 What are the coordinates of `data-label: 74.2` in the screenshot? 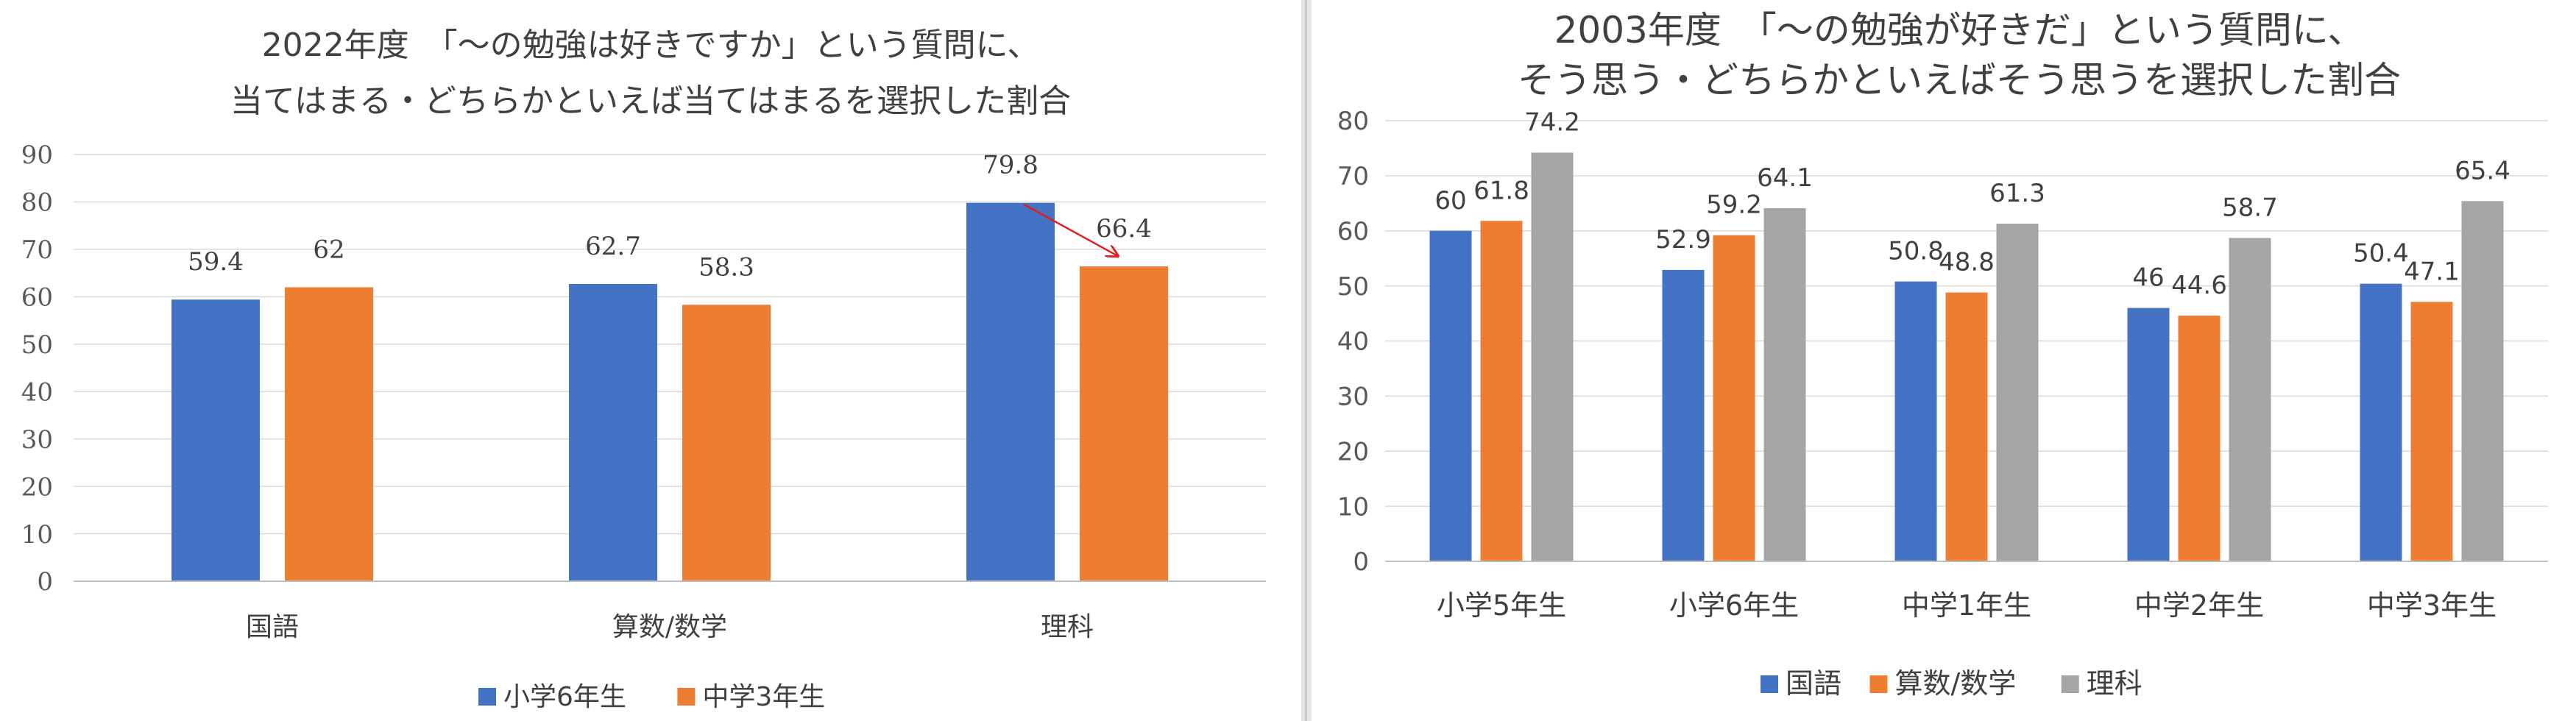 It's located at (1552, 122).